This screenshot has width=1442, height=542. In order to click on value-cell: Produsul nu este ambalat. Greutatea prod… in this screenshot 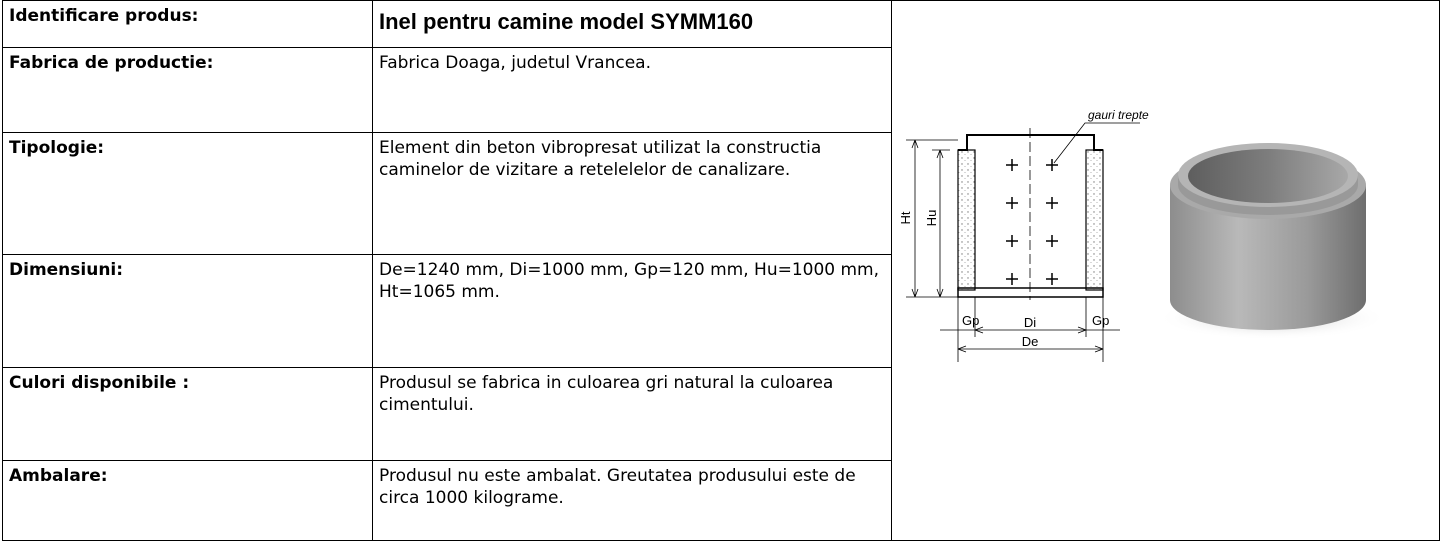, I will do `click(632, 500)`.